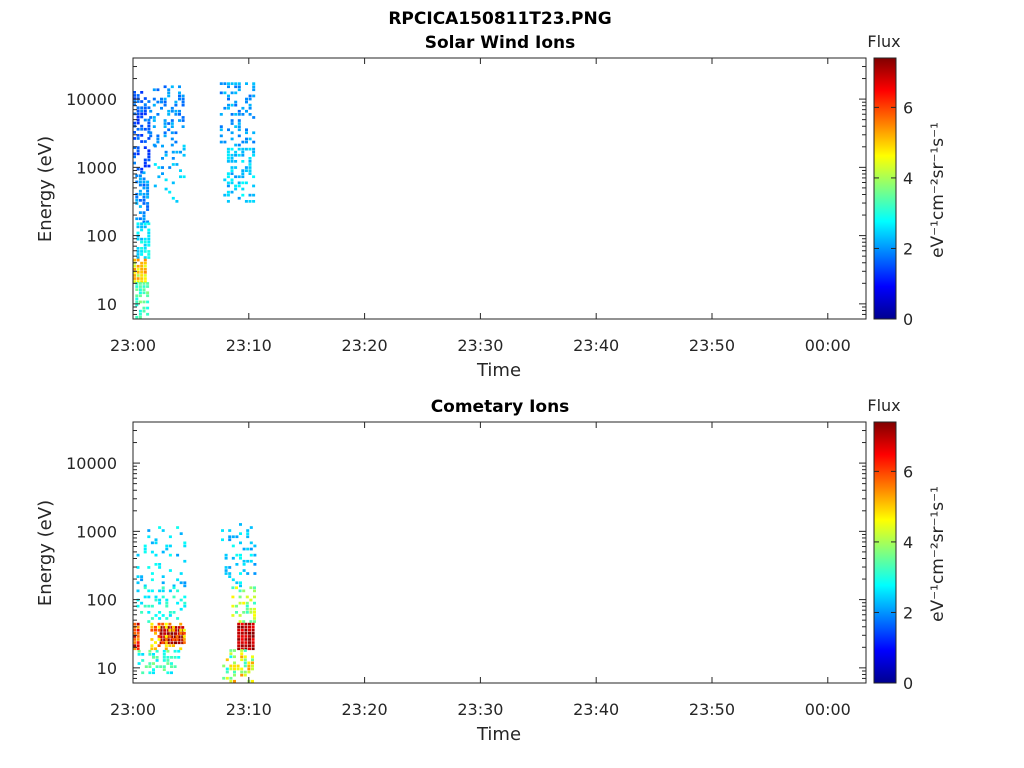 This screenshot has width=1024, height=768. I want to click on colorbar-label: Flux, so click(883, 41).